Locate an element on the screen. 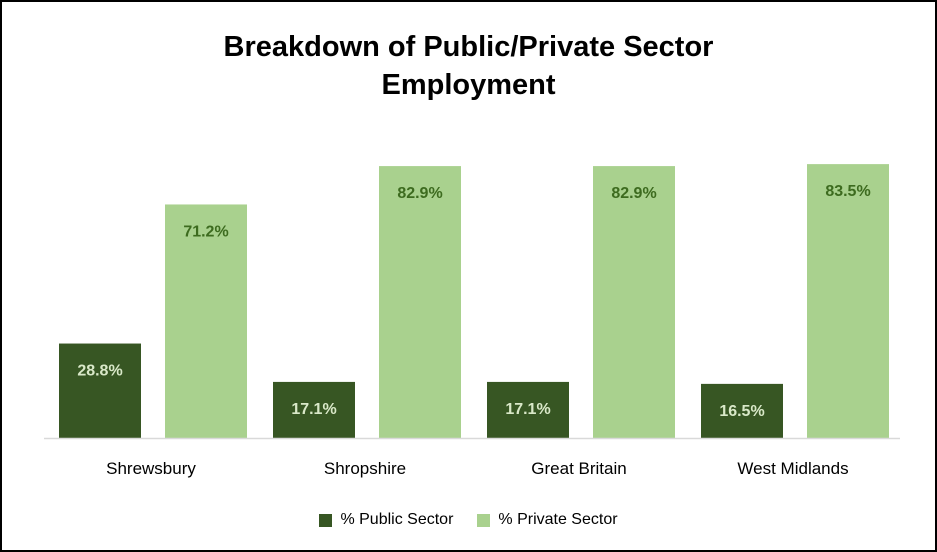 The image size is (937, 552). data-label-public-3: 16.5% is located at coordinates (741, 411).